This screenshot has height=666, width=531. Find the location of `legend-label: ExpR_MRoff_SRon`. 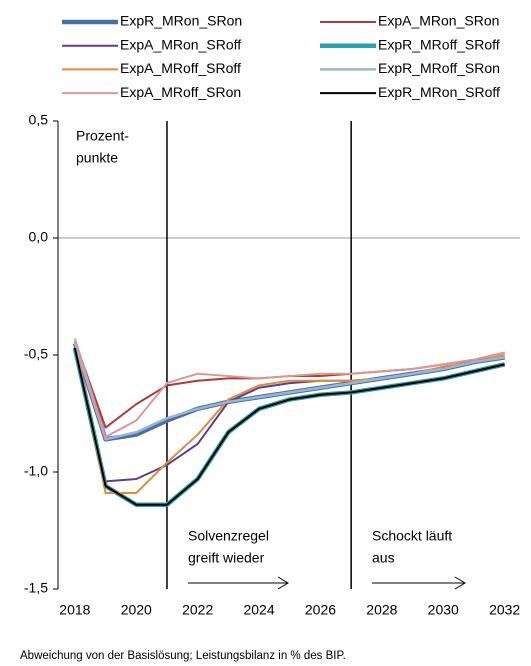

legend-label: ExpR_MRoff_SRon is located at coordinates (439, 68).